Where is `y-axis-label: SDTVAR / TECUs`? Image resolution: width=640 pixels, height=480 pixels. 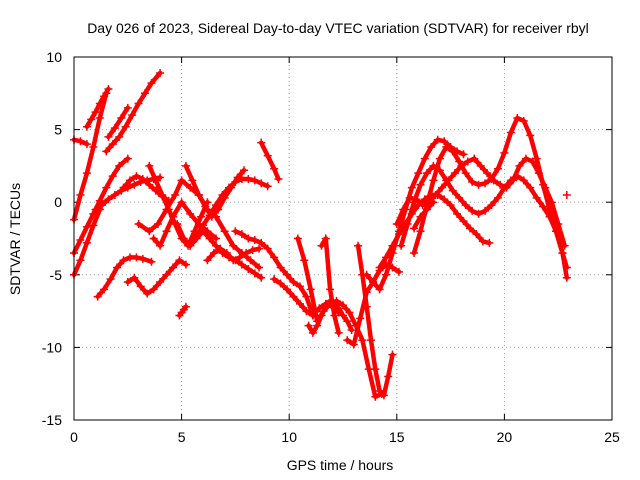 y-axis-label: SDTVAR / TECUs is located at coordinates (15, 239).